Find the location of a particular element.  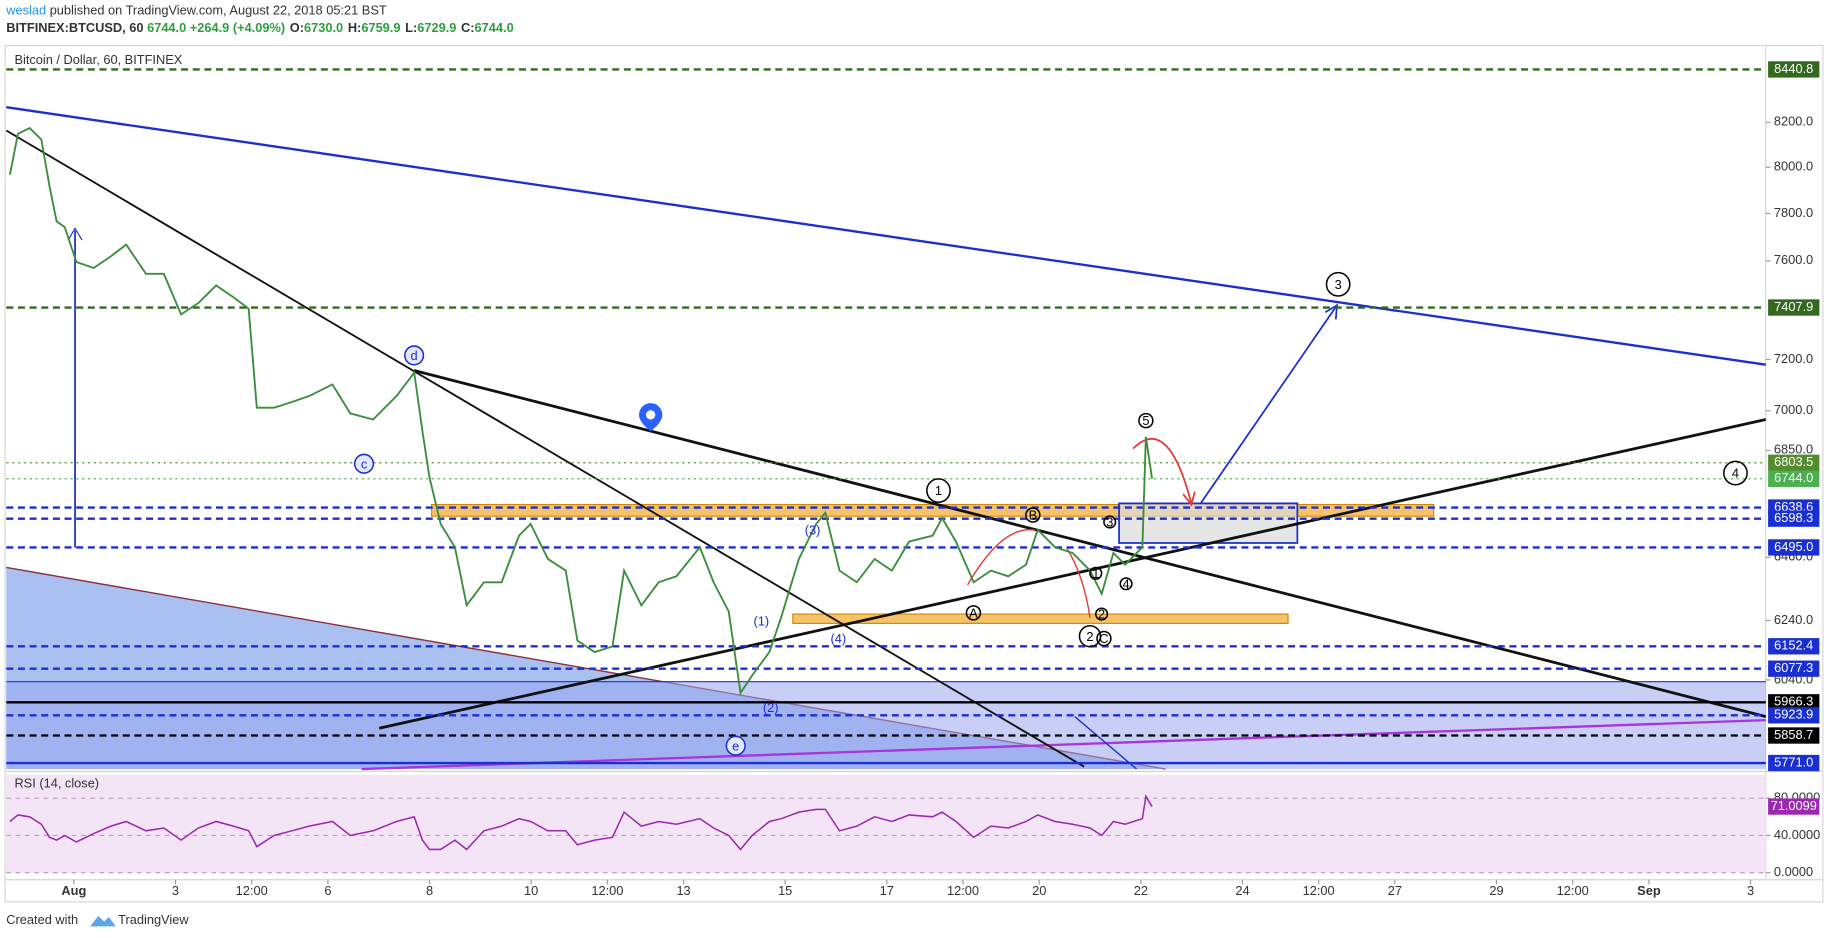

target-box is located at coordinates (1208, 523).